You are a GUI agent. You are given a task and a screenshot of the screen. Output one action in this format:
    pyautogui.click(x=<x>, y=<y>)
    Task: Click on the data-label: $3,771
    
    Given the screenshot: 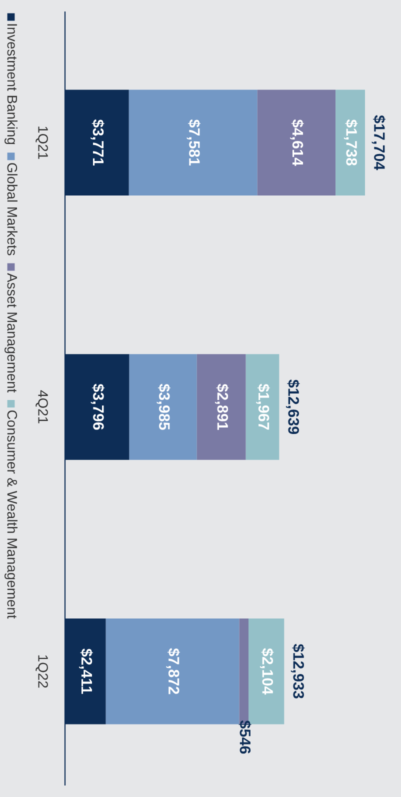 What is the action you would take?
    pyautogui.click(x=97, y=142)
    